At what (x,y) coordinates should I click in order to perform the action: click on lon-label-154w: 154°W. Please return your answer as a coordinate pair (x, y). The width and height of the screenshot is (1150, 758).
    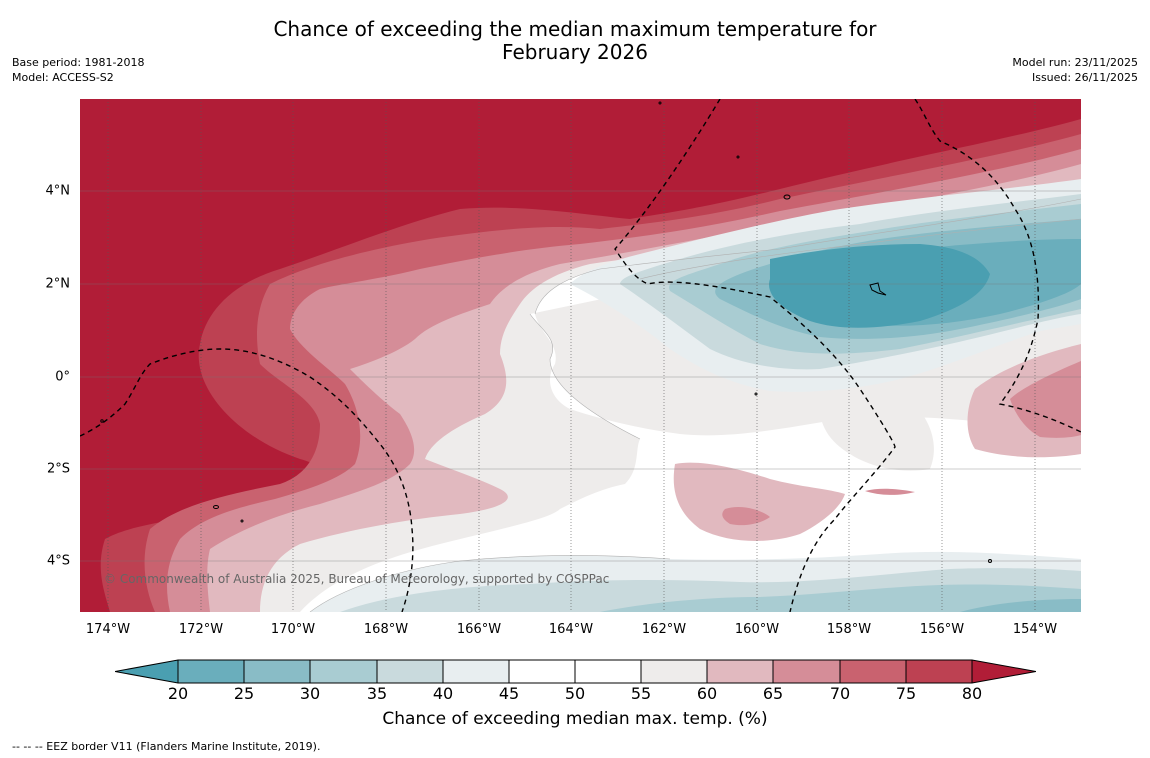
    Looking at the image, I should click on (1035, 629).